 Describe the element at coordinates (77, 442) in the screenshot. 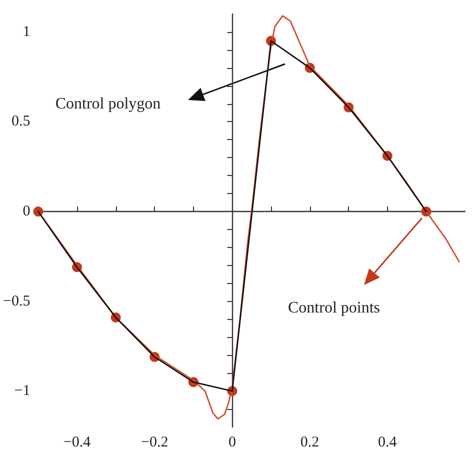

I see `x-tick-label: −0.4` at that location.